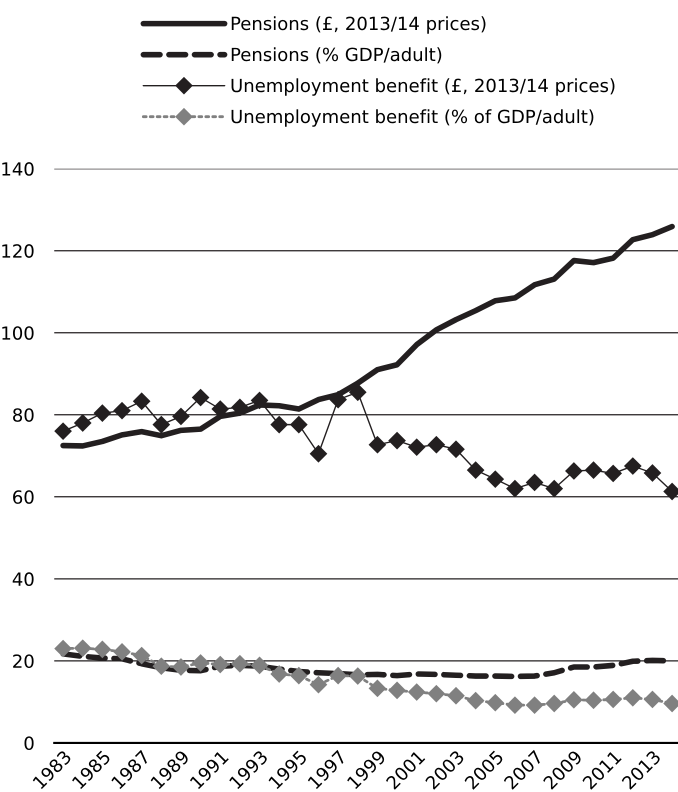  Describe the element at coordinates (29, 743) in the screenshot. I see `y-tick-label: 0` at that location.